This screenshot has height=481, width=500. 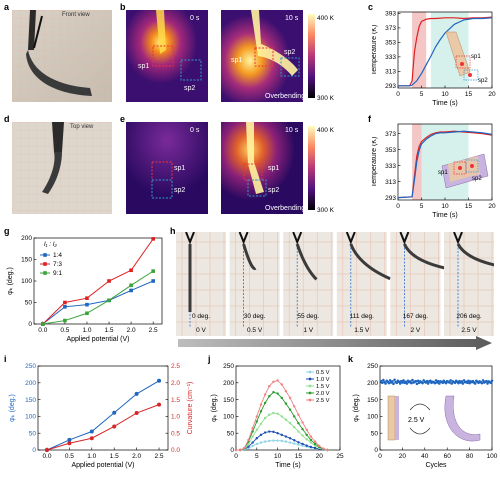 I want to click on y-tick-label: 293, so click(x=390, y=86).